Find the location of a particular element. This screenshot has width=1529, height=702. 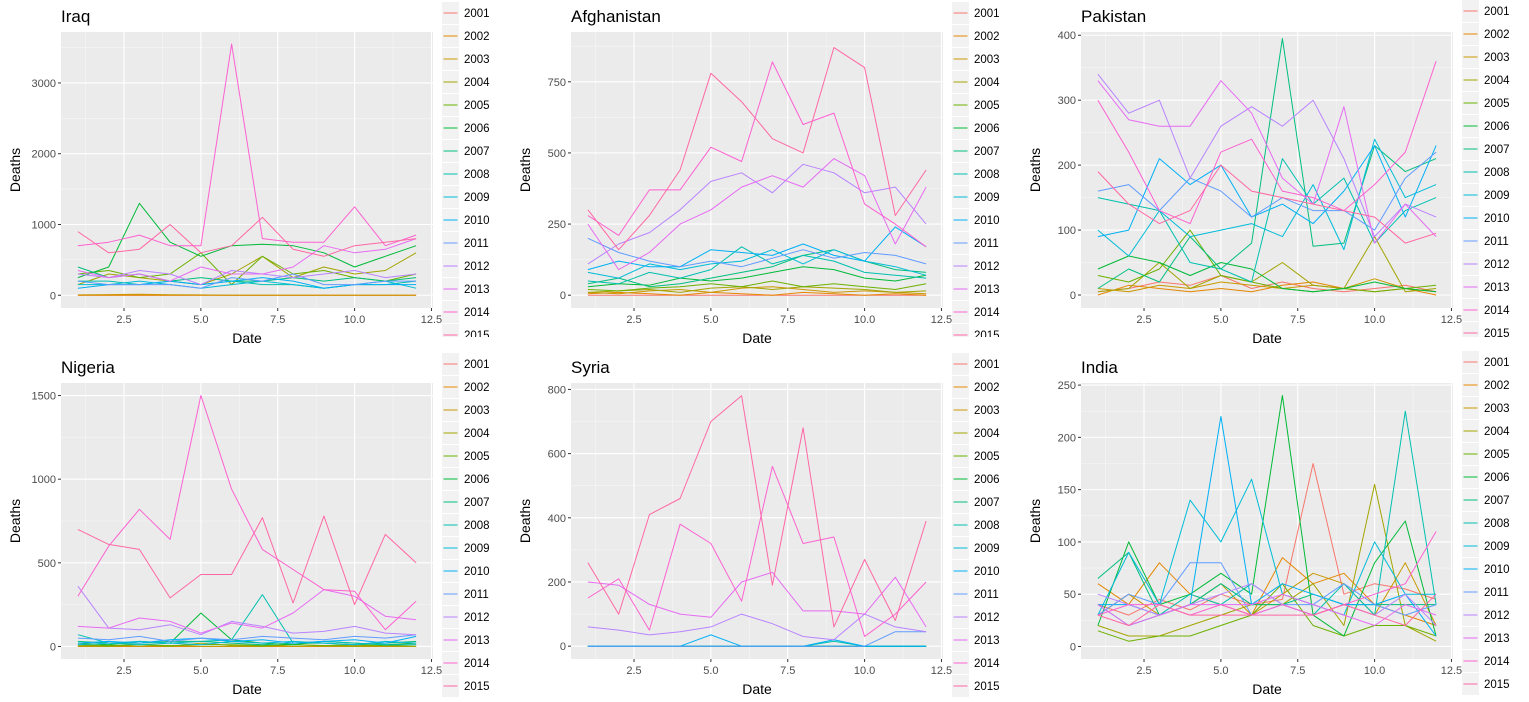

y-tick-label: 750 is located at coordinates (557, 83).